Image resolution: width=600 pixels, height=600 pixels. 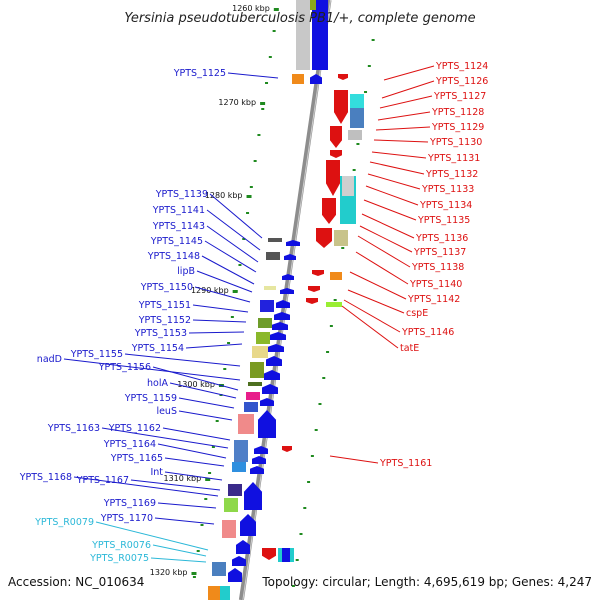 What do you see at coordinates (157, 383) in the screenshot?
I see `gene-label-left: holA` at bounding box center [157, 383].